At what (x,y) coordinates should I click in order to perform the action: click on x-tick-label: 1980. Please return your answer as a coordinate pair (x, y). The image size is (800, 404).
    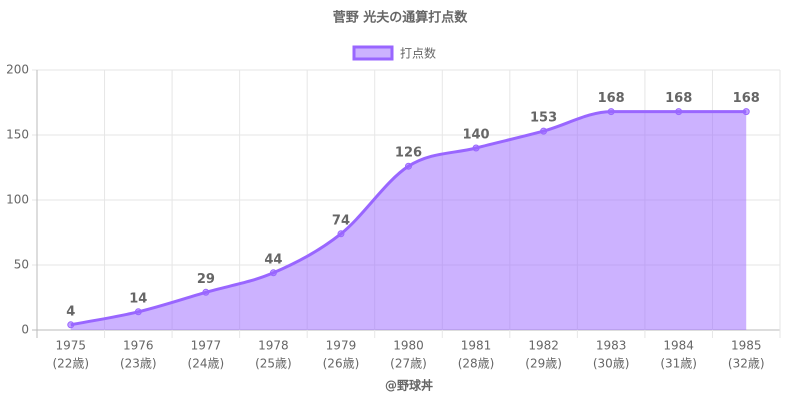
    Looking at the image, I should click on (408, 346).